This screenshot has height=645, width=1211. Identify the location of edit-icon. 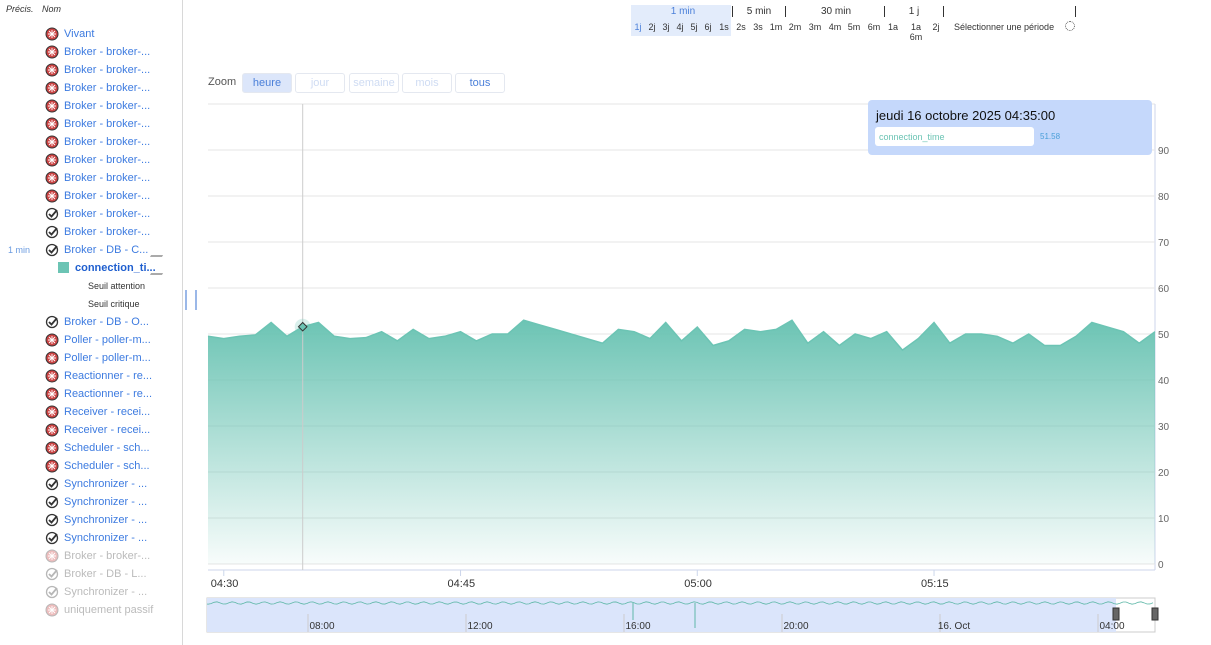
(160, 250).